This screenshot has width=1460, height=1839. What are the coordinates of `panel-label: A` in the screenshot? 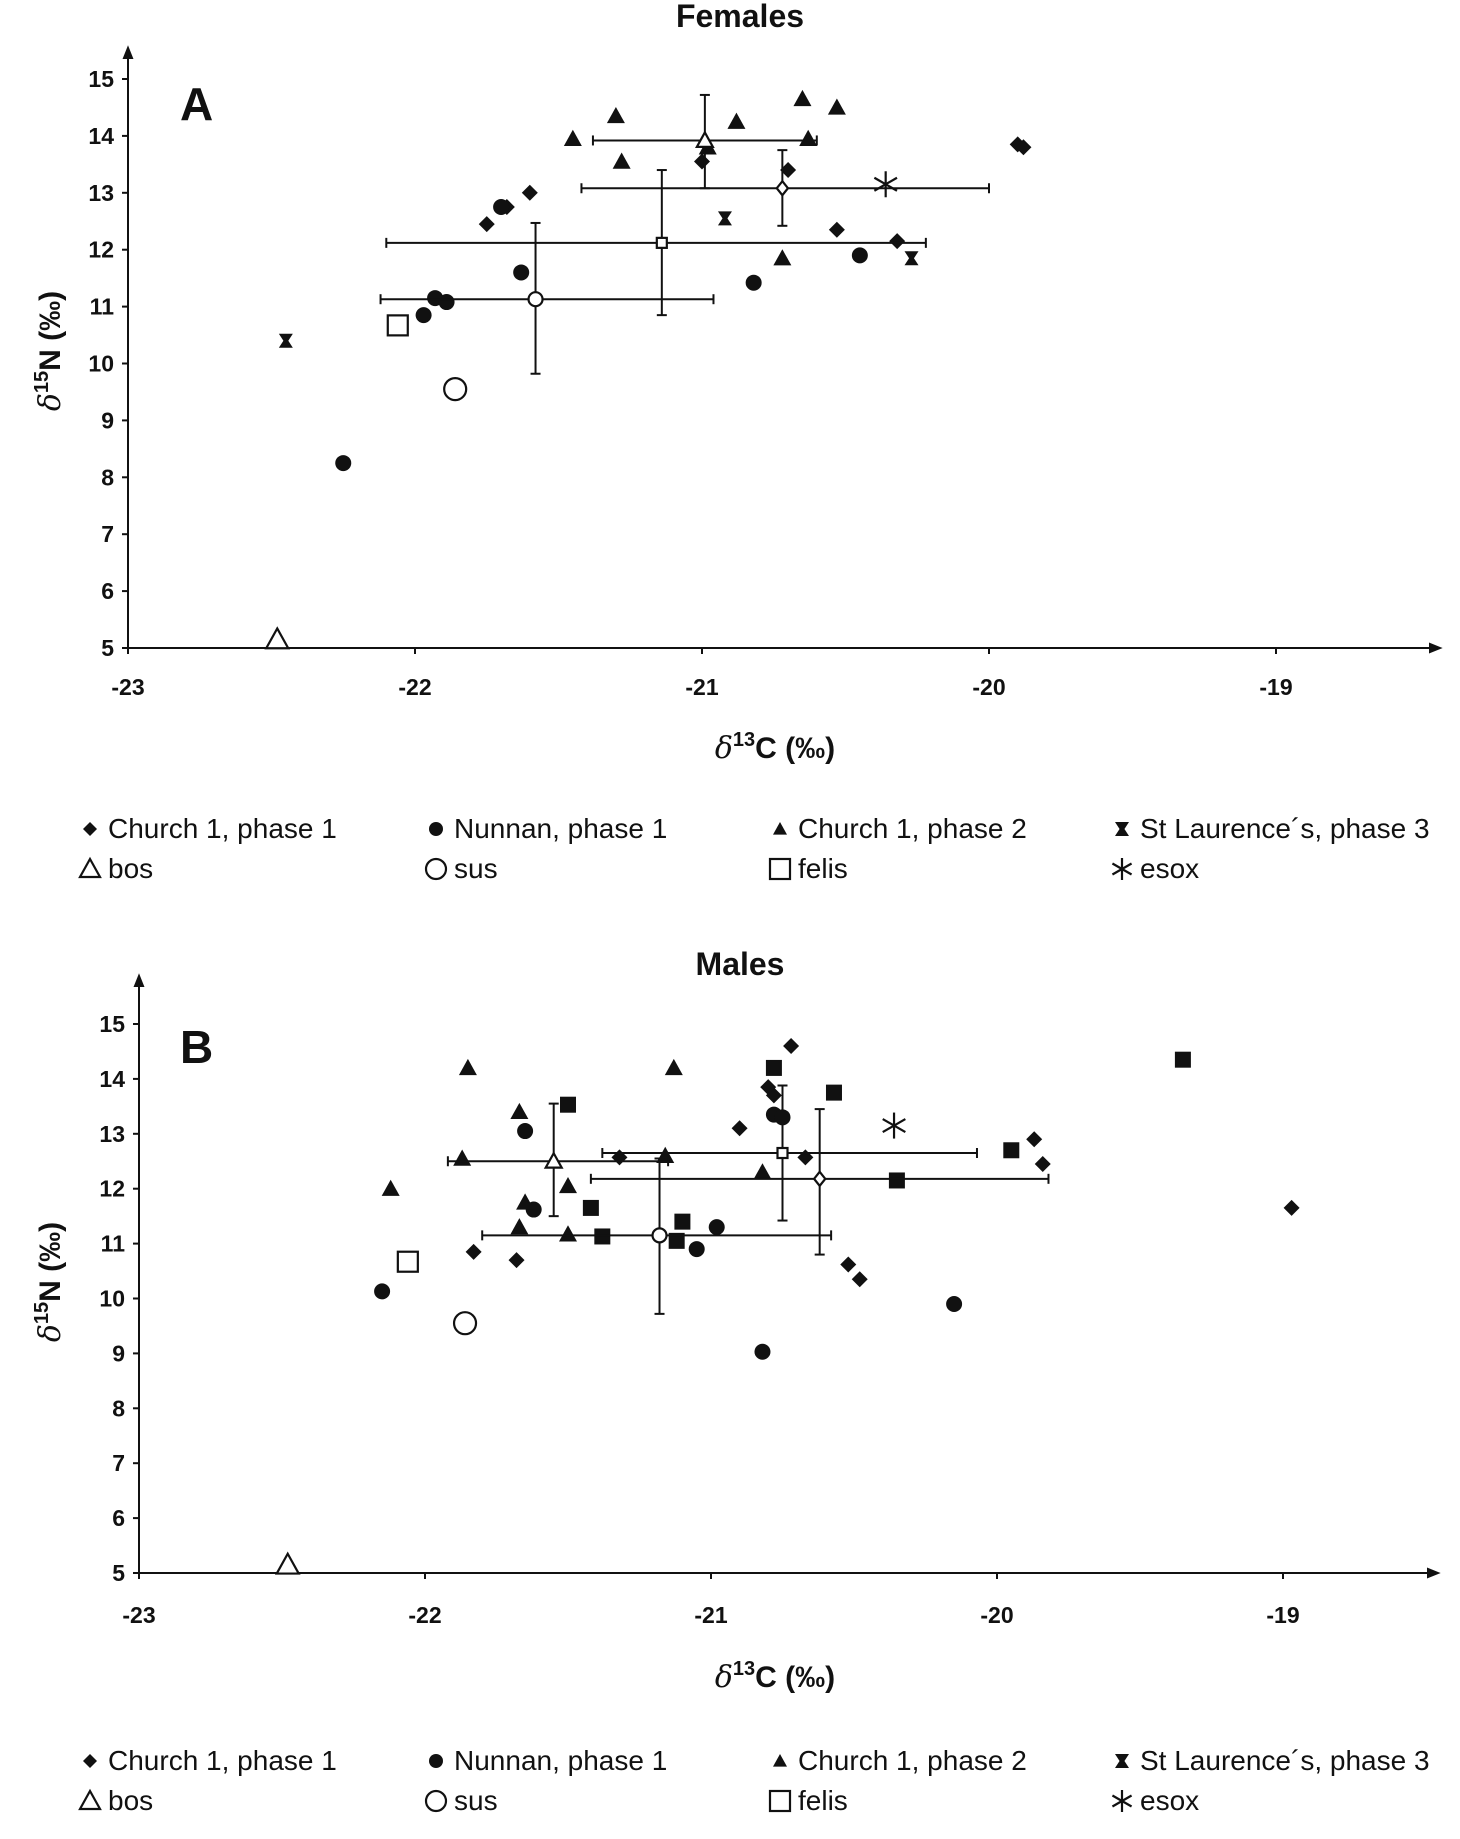 It's located at (196, 104).